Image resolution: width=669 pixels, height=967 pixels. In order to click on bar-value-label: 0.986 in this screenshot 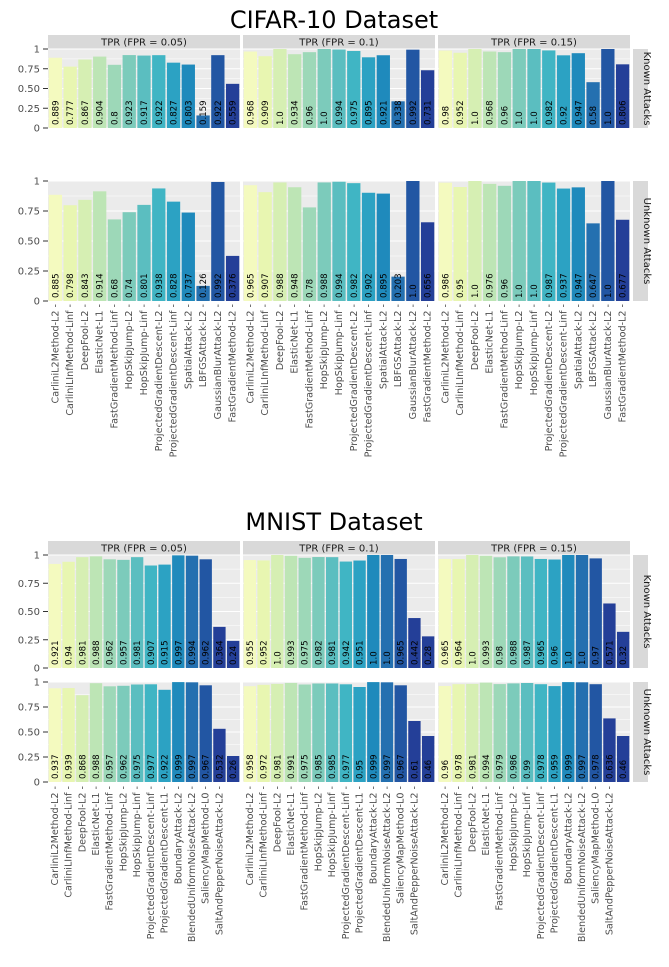, I will do `click(514, 766)`.